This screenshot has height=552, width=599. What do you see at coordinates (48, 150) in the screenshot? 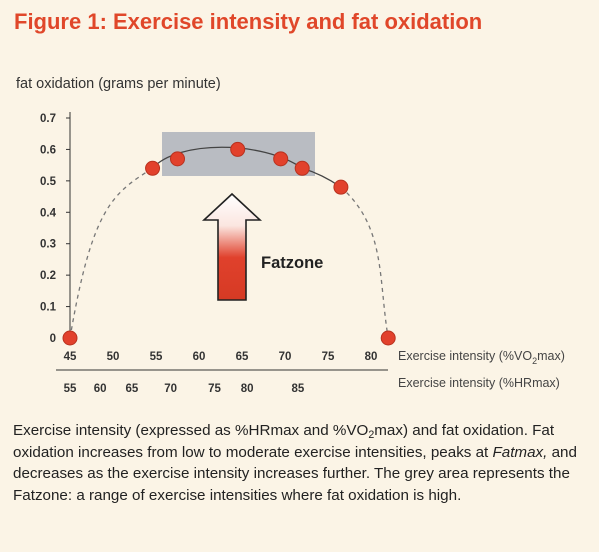
I see `y-tick-label: 0.6` at bounding box center [48, 150].